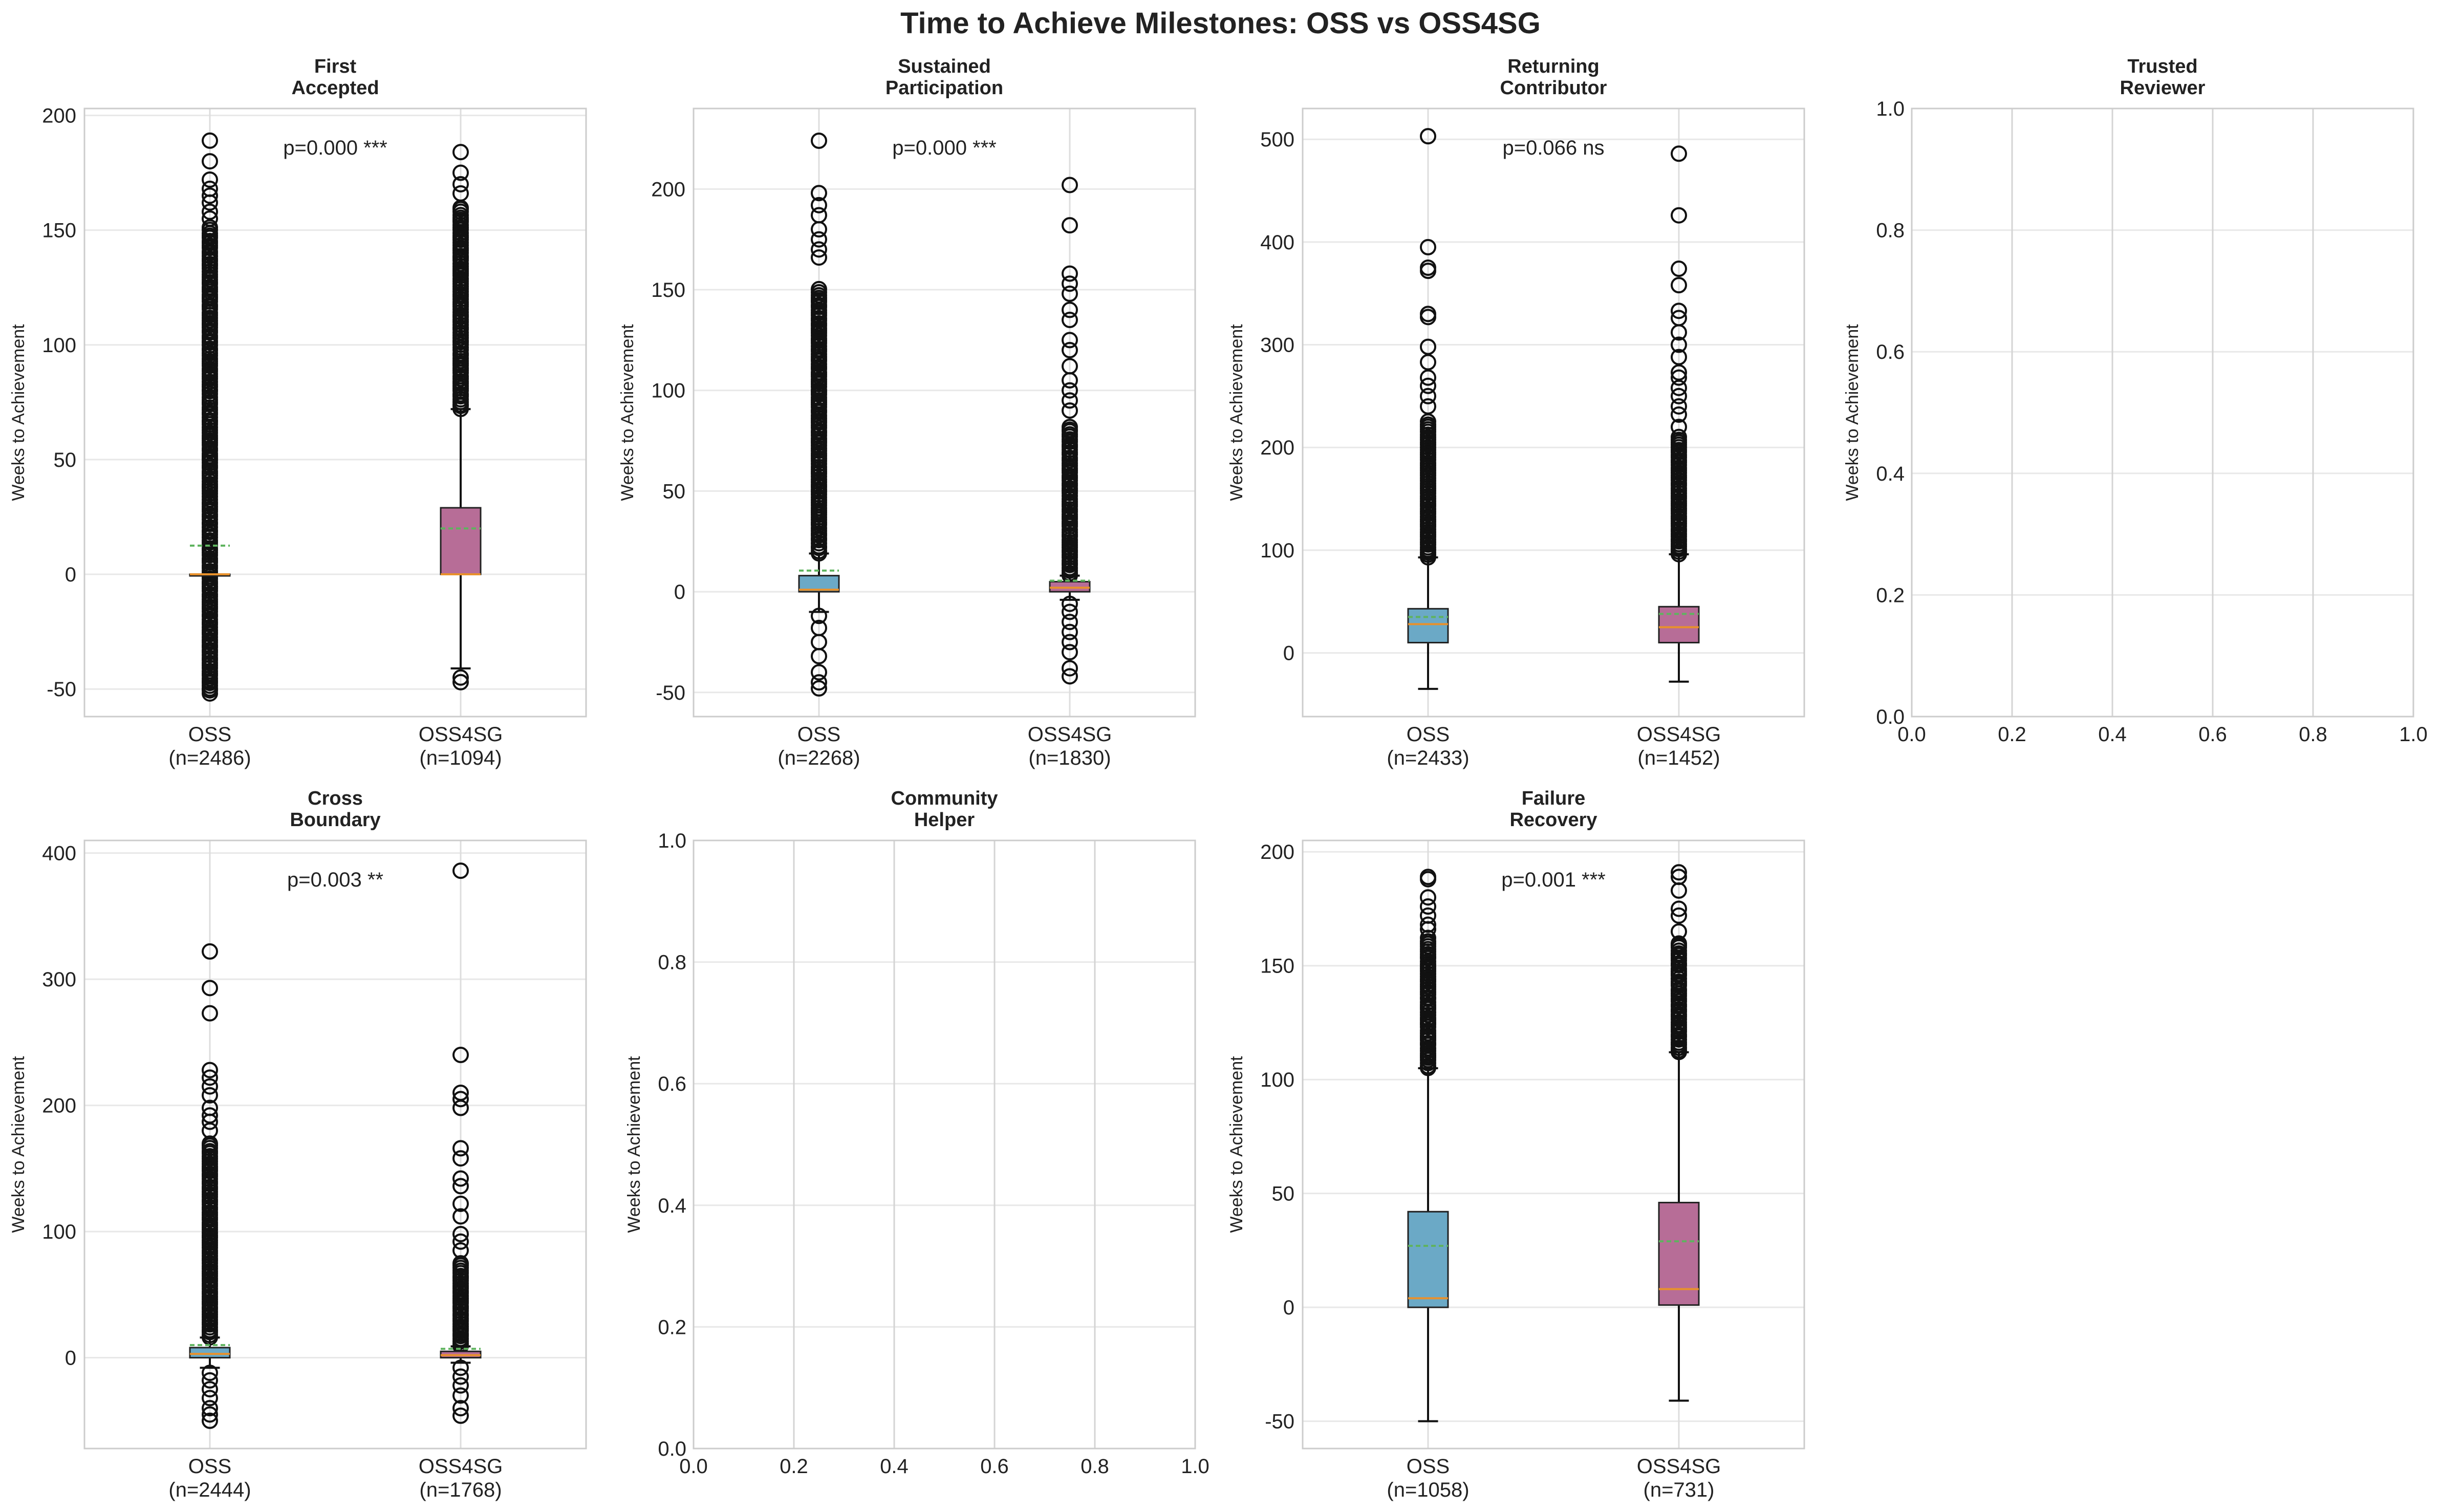  What do you see at coordinates (944, 820) in the screenshot?
I see `subplot-title-line2: Helper` at bounding box center [944, 820].